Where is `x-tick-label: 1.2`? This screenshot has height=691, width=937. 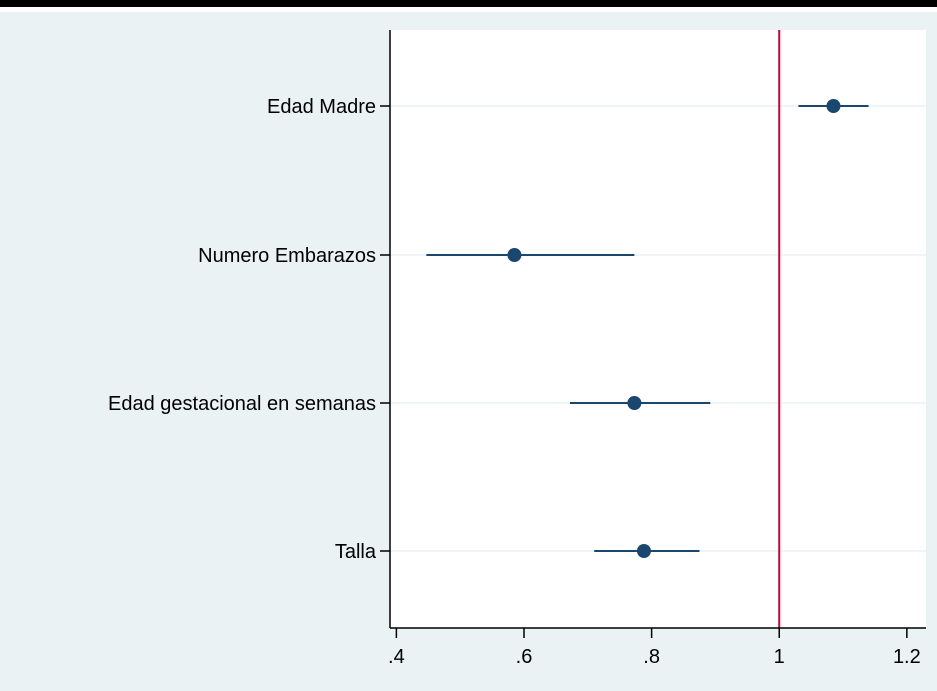 x-tick-label: 1.2 is located at coordinates (907, 657).